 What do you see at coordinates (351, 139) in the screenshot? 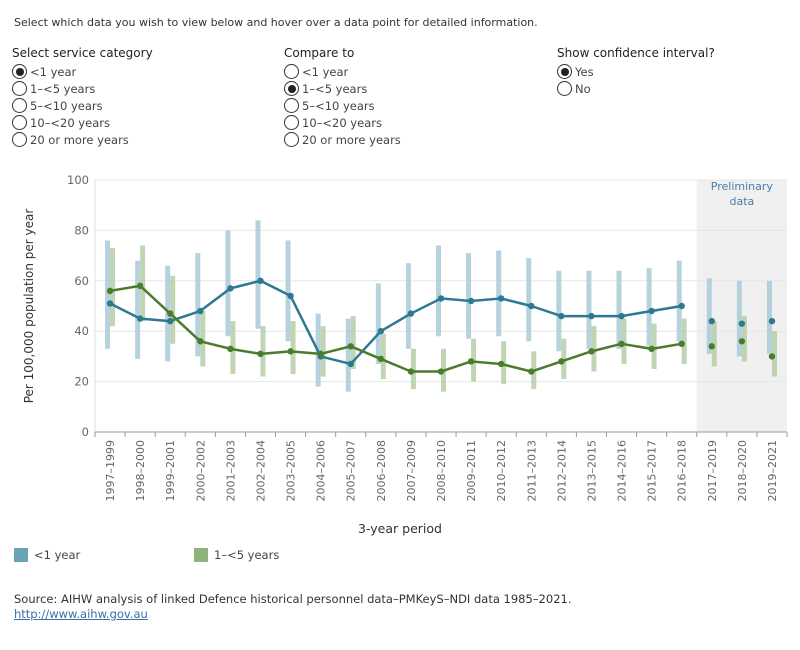
I see `compare-option-label: 20 or more years` at bounding box center [351, 139].